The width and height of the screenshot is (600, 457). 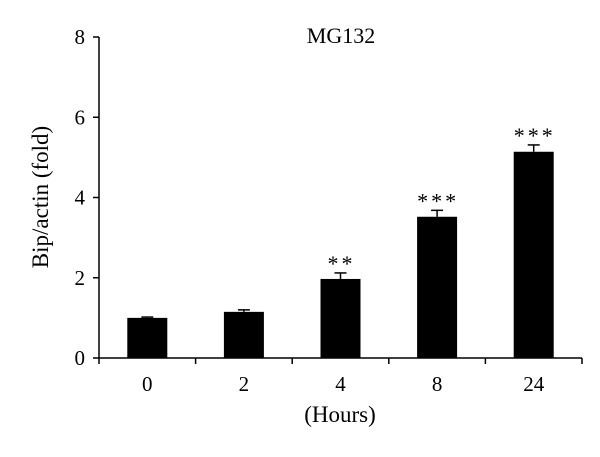 I want to click on y-tick-label: 6, so click(x=80, y=117).